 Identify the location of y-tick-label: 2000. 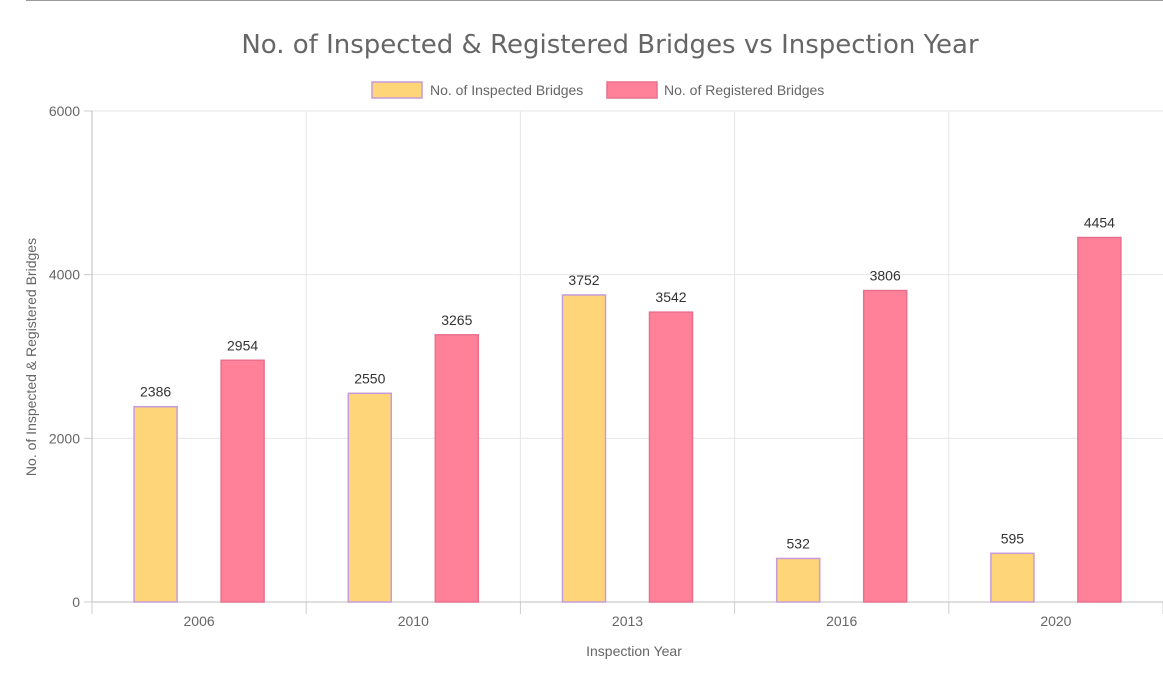
(64, 438).